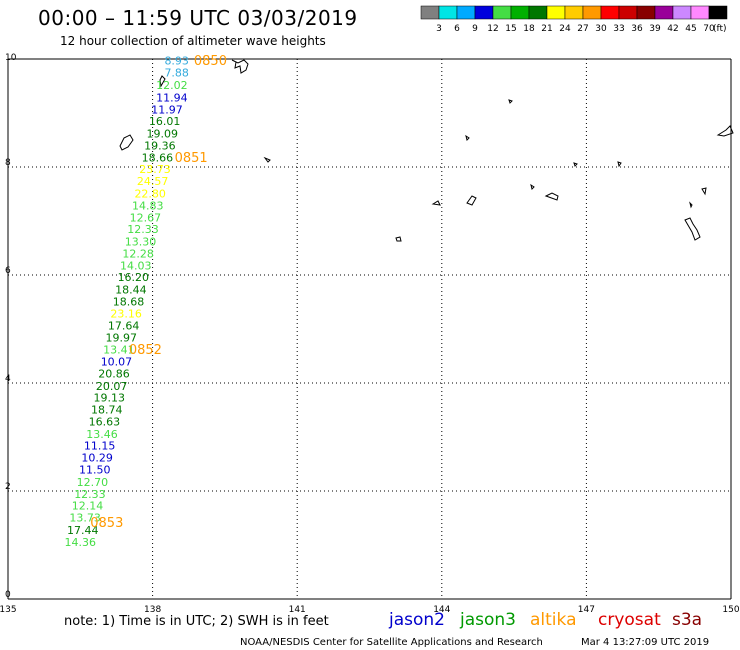 The width and height of the screenshot is (740, 650). I want to click on legend-label: 24, so click(565, 29).